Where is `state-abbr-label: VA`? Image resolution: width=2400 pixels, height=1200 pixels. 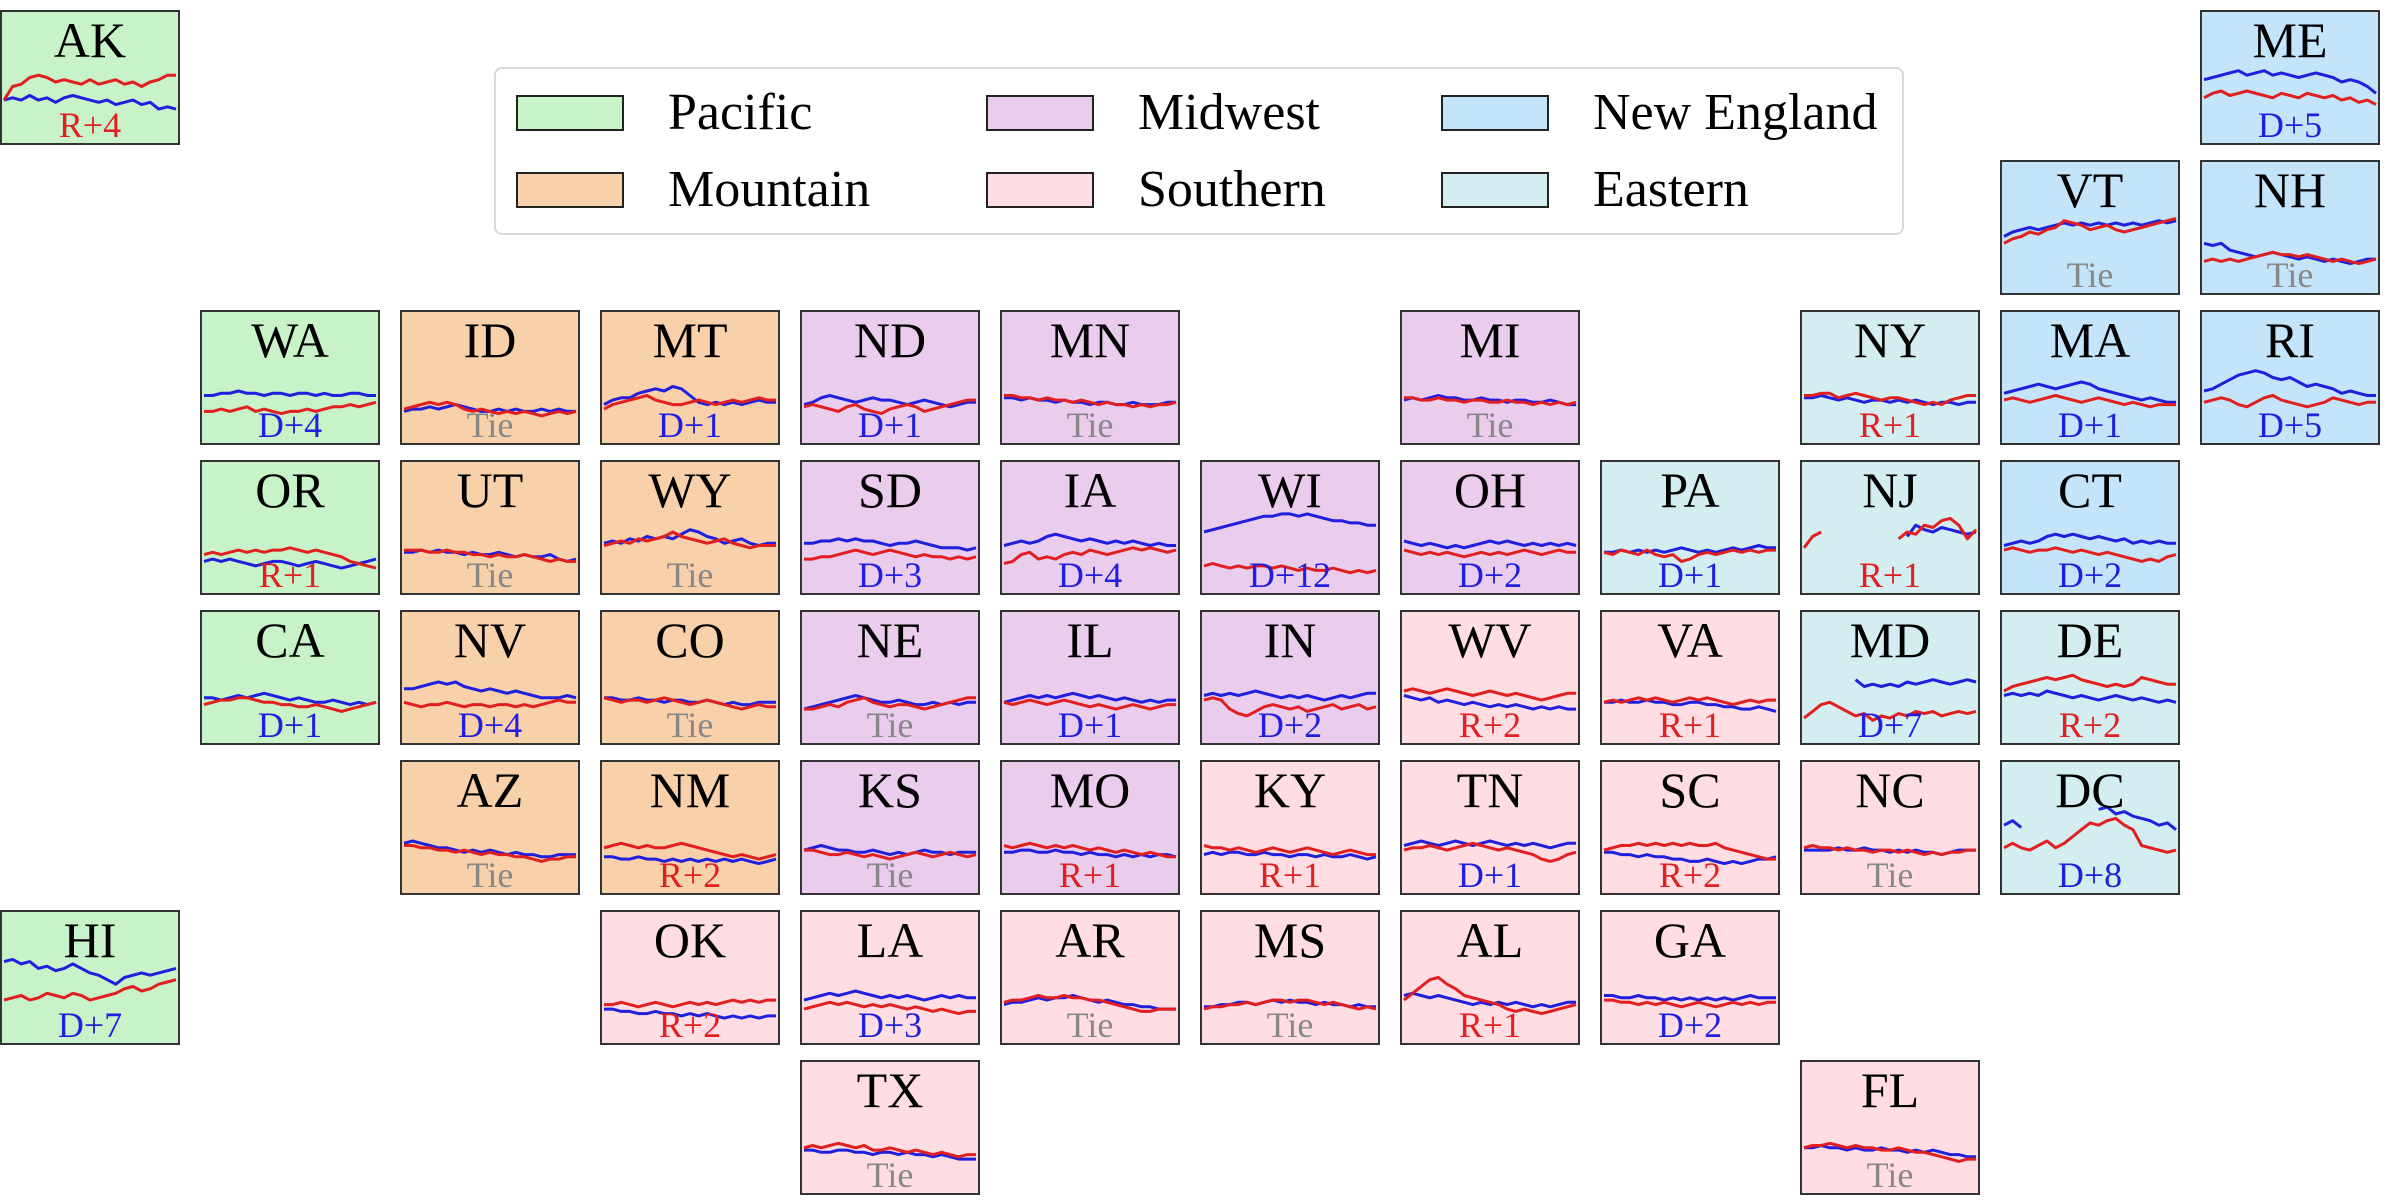 state-abbr-label: VA is located at coordinates (1690, 640).